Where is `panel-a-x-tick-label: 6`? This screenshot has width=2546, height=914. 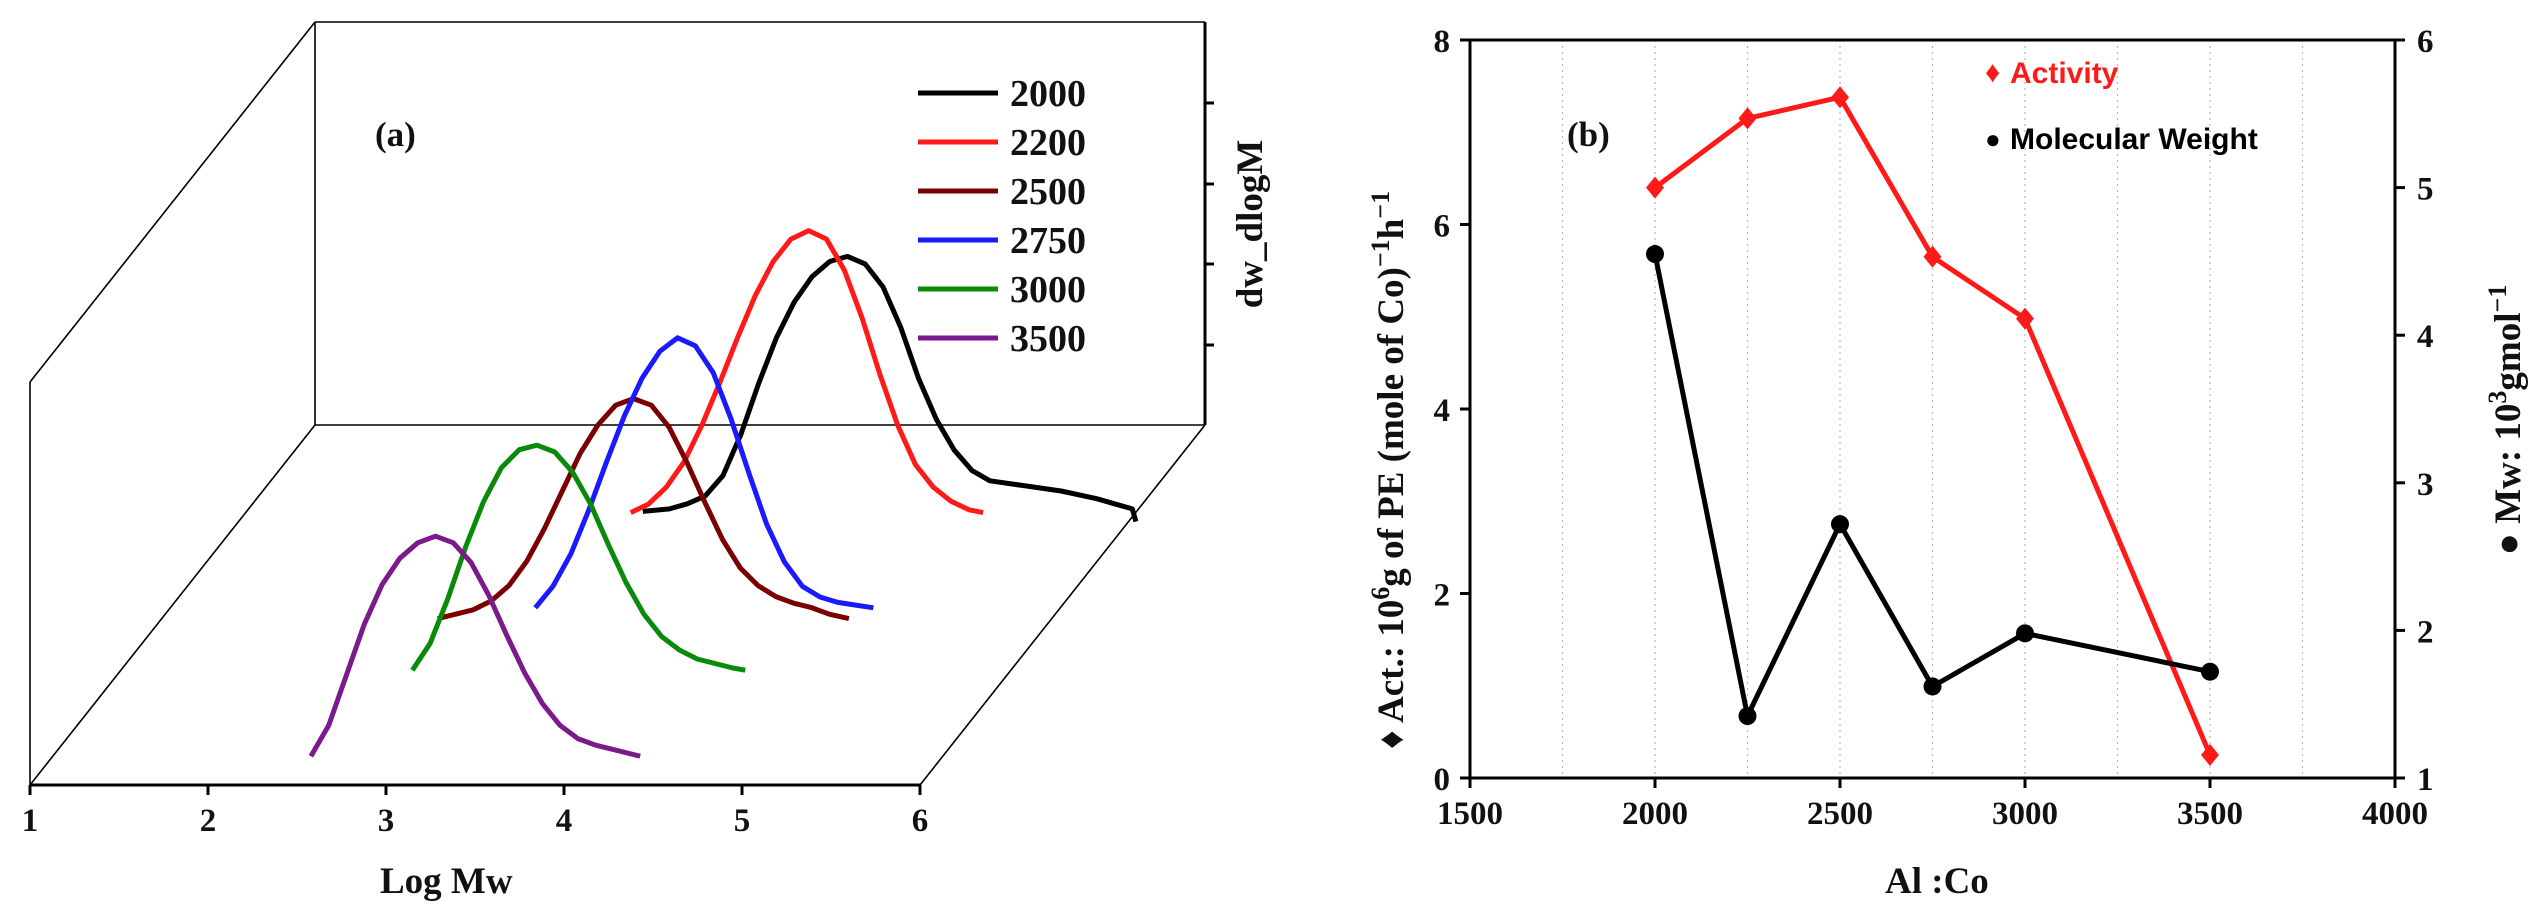
panel-a-x-tick-label: 6 is located at coordinates (920, 821).